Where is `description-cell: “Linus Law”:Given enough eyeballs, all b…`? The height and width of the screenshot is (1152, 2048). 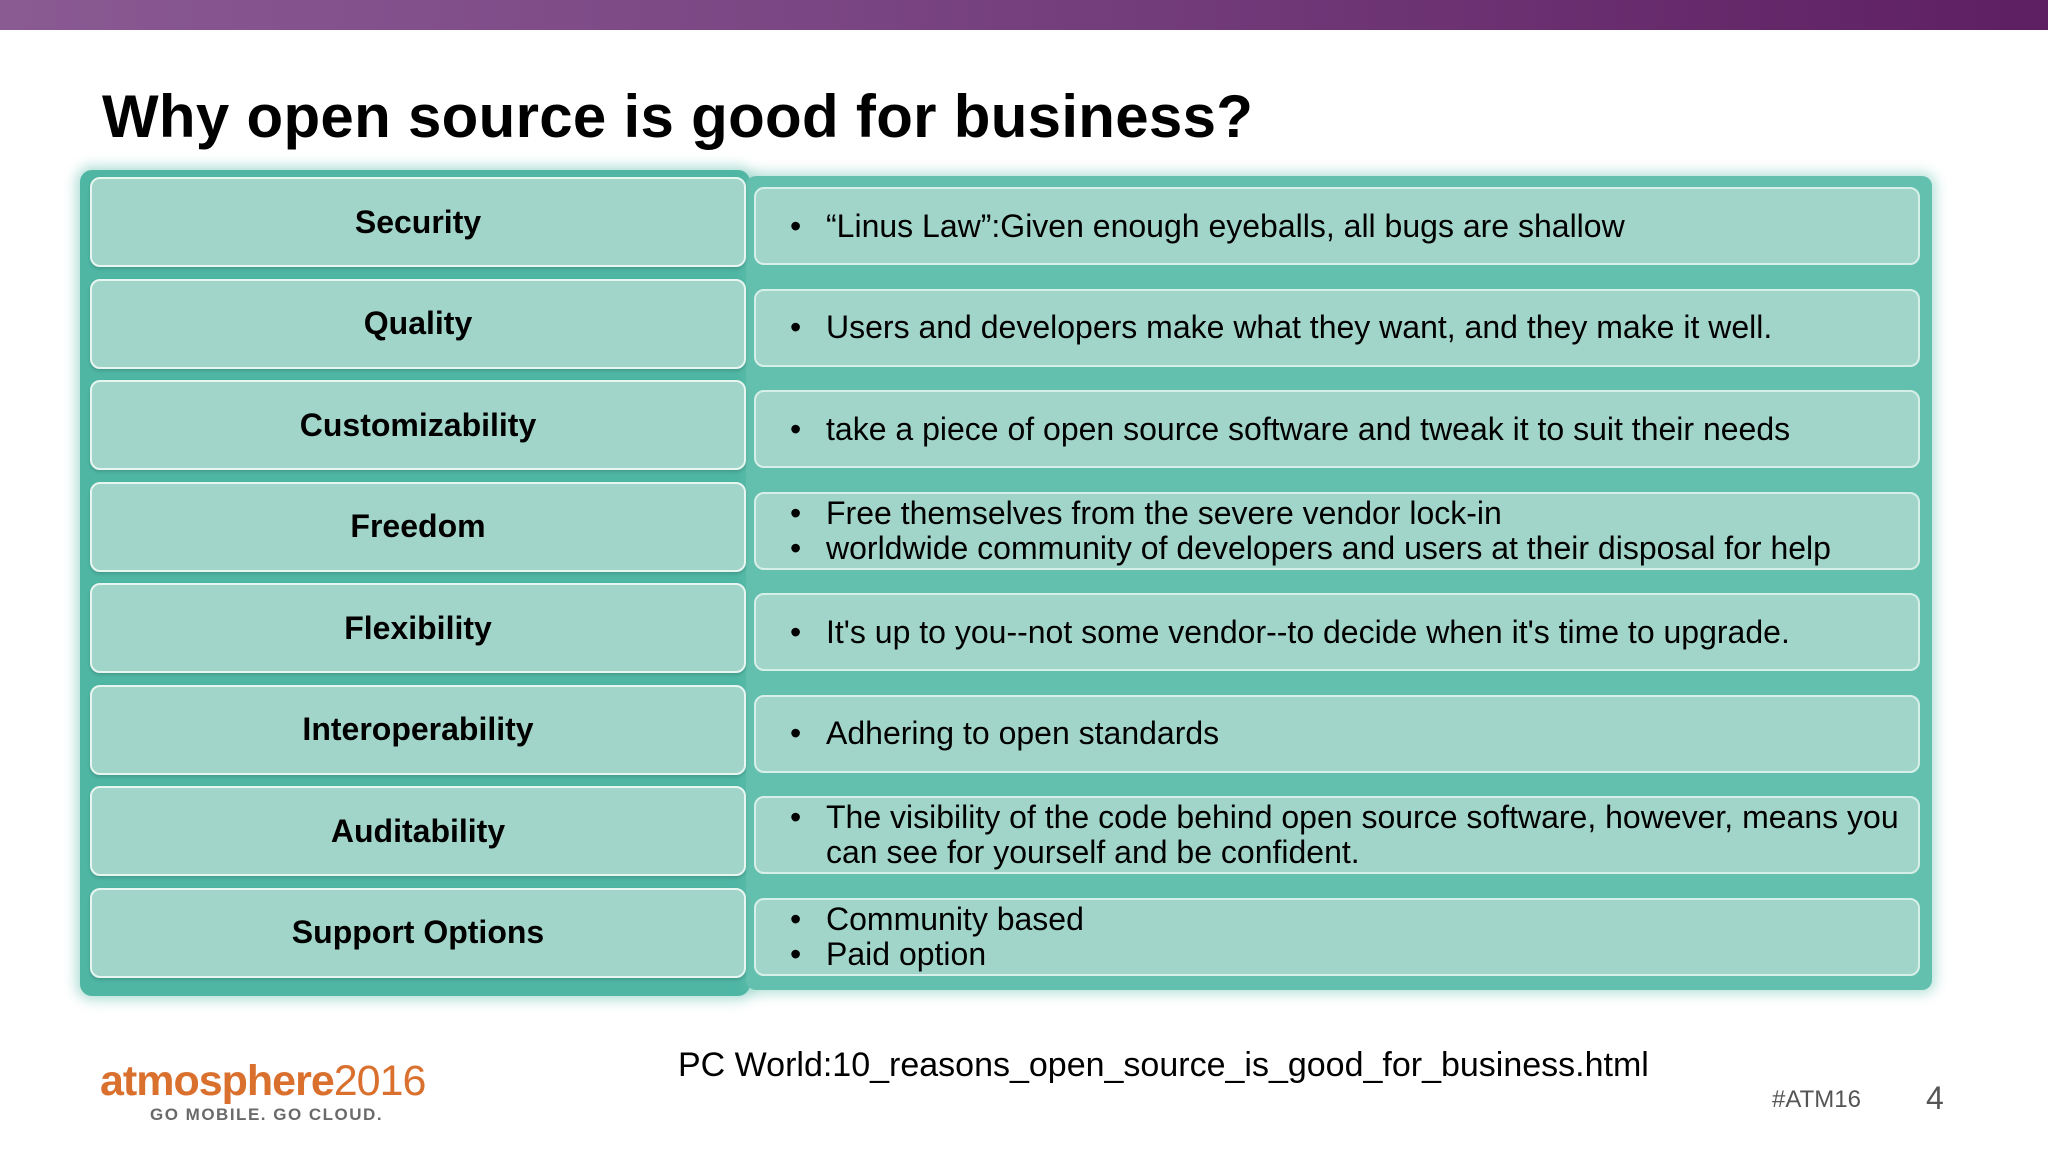
description-cell: “Linus Law”:Given enough eyeballs, all b… is located at coordinates (1337, 226).